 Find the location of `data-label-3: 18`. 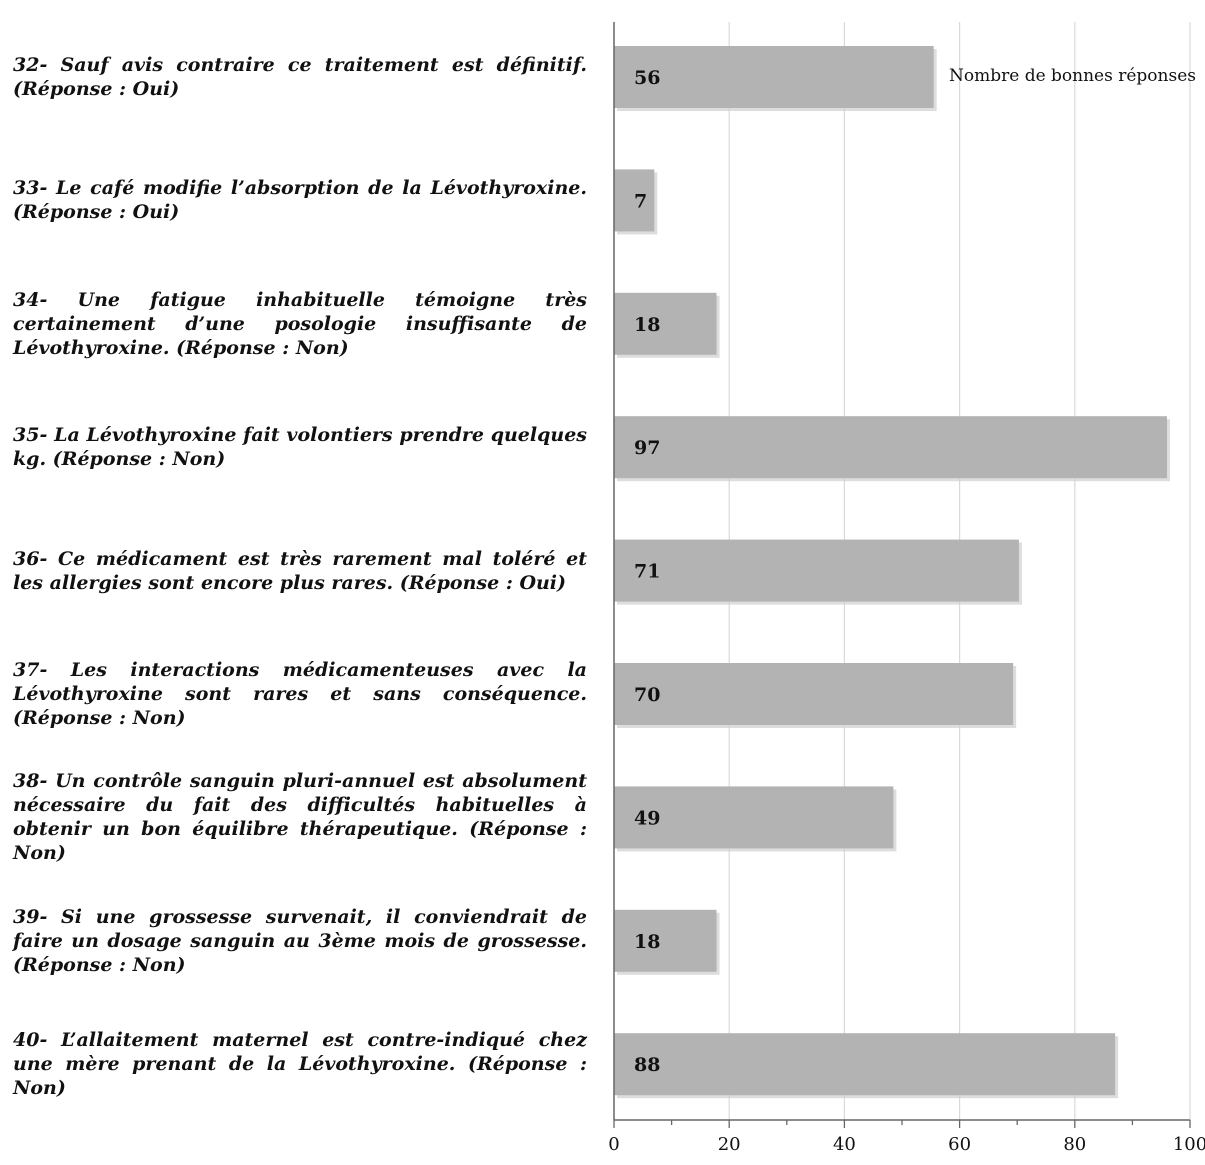

data-label-3: 18 is located at coordinates (647, 325).